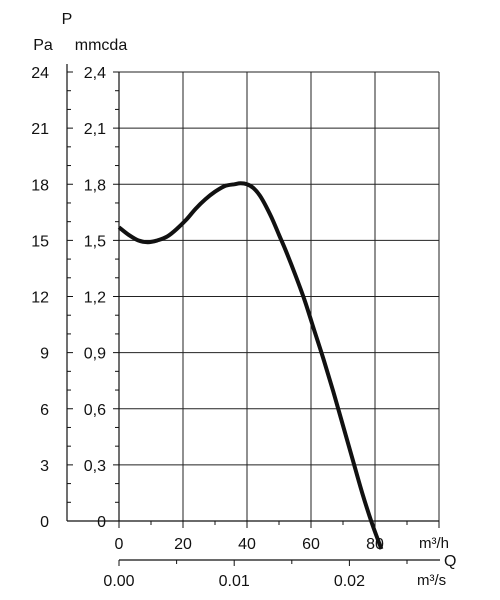  Describe the element at coordinates (95, 129) in the screenshot. I see `y-tick-label-mmcda: 2,1` at that location.